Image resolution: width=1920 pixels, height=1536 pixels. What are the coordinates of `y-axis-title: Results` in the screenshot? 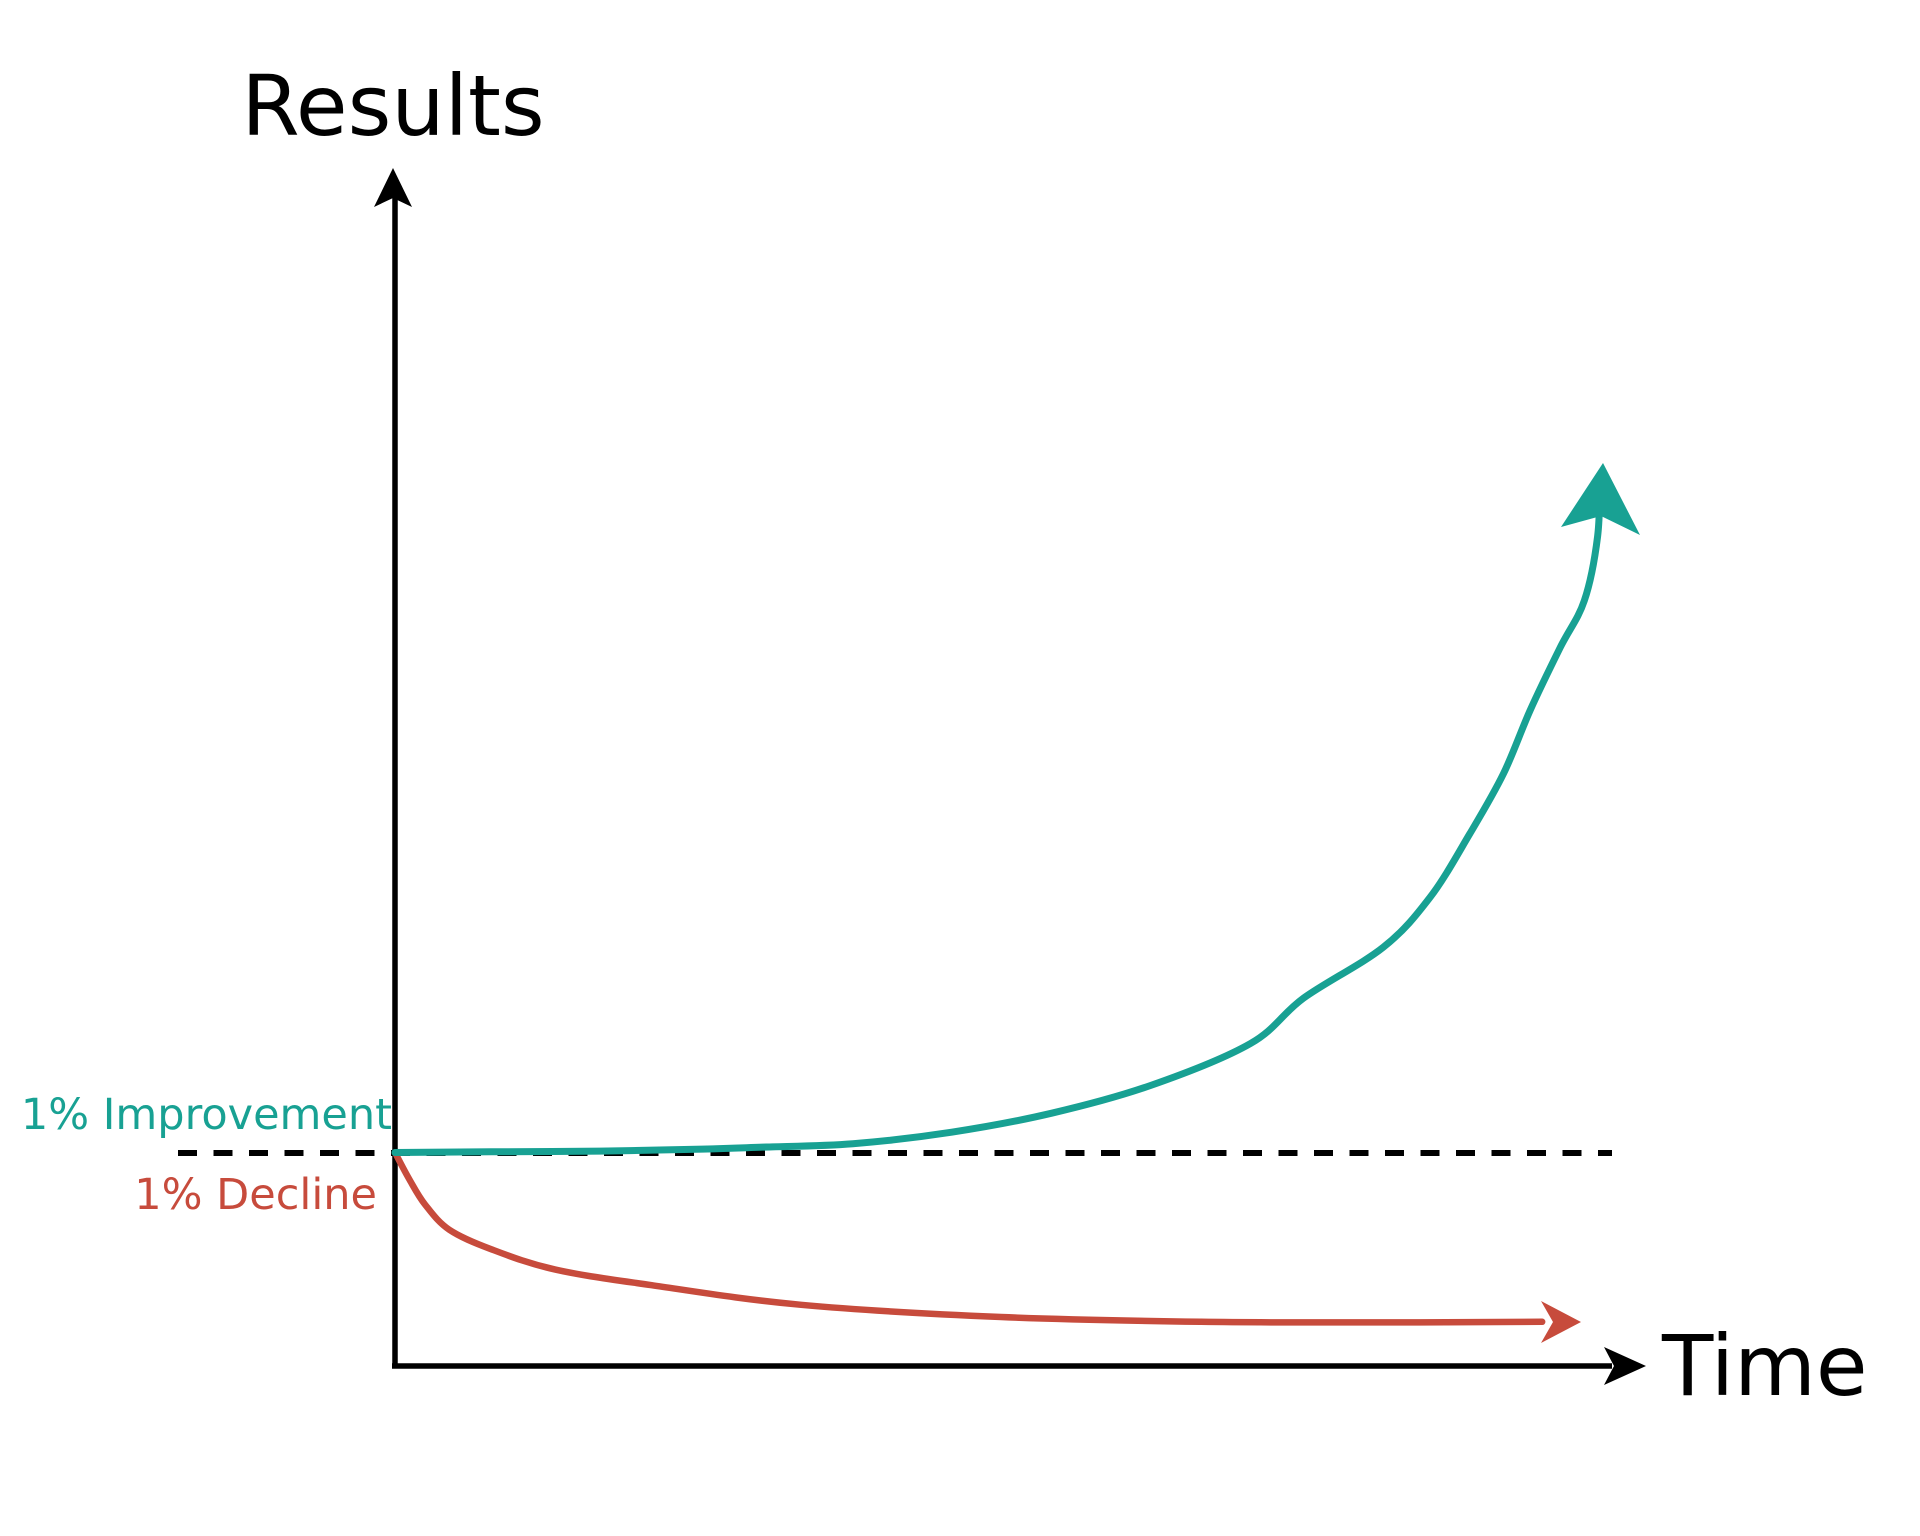 It's located at (393, 106).